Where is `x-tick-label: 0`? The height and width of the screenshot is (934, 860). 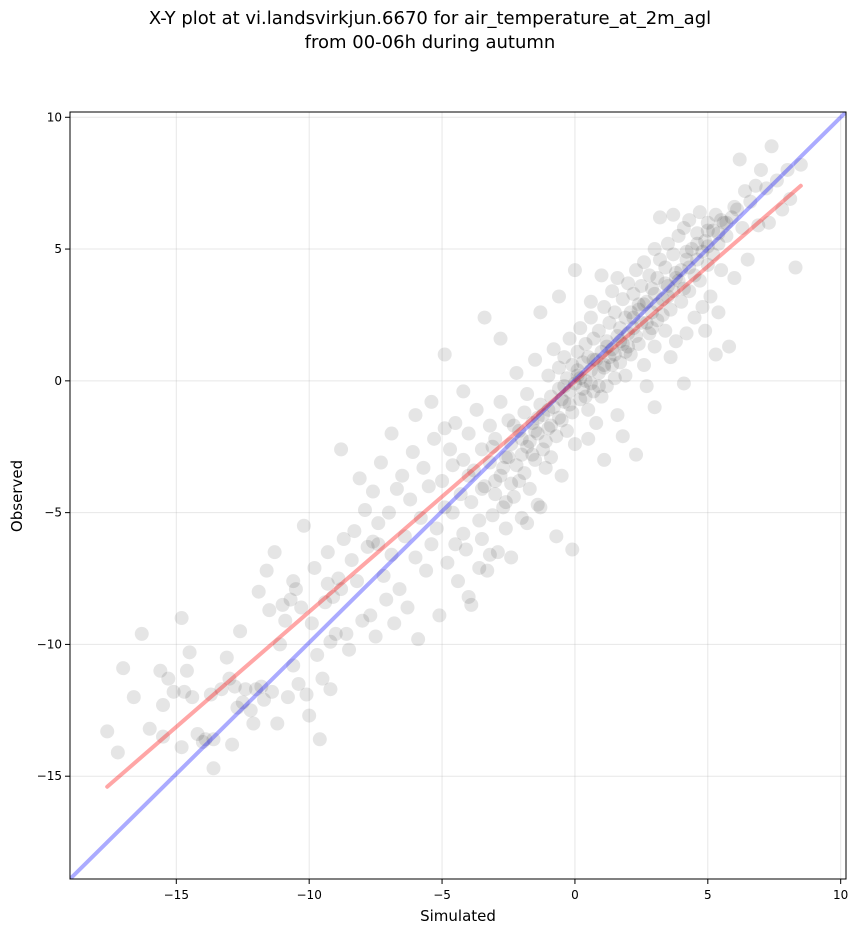
x-tick-label: 0 is located at coordinates (575, 895).